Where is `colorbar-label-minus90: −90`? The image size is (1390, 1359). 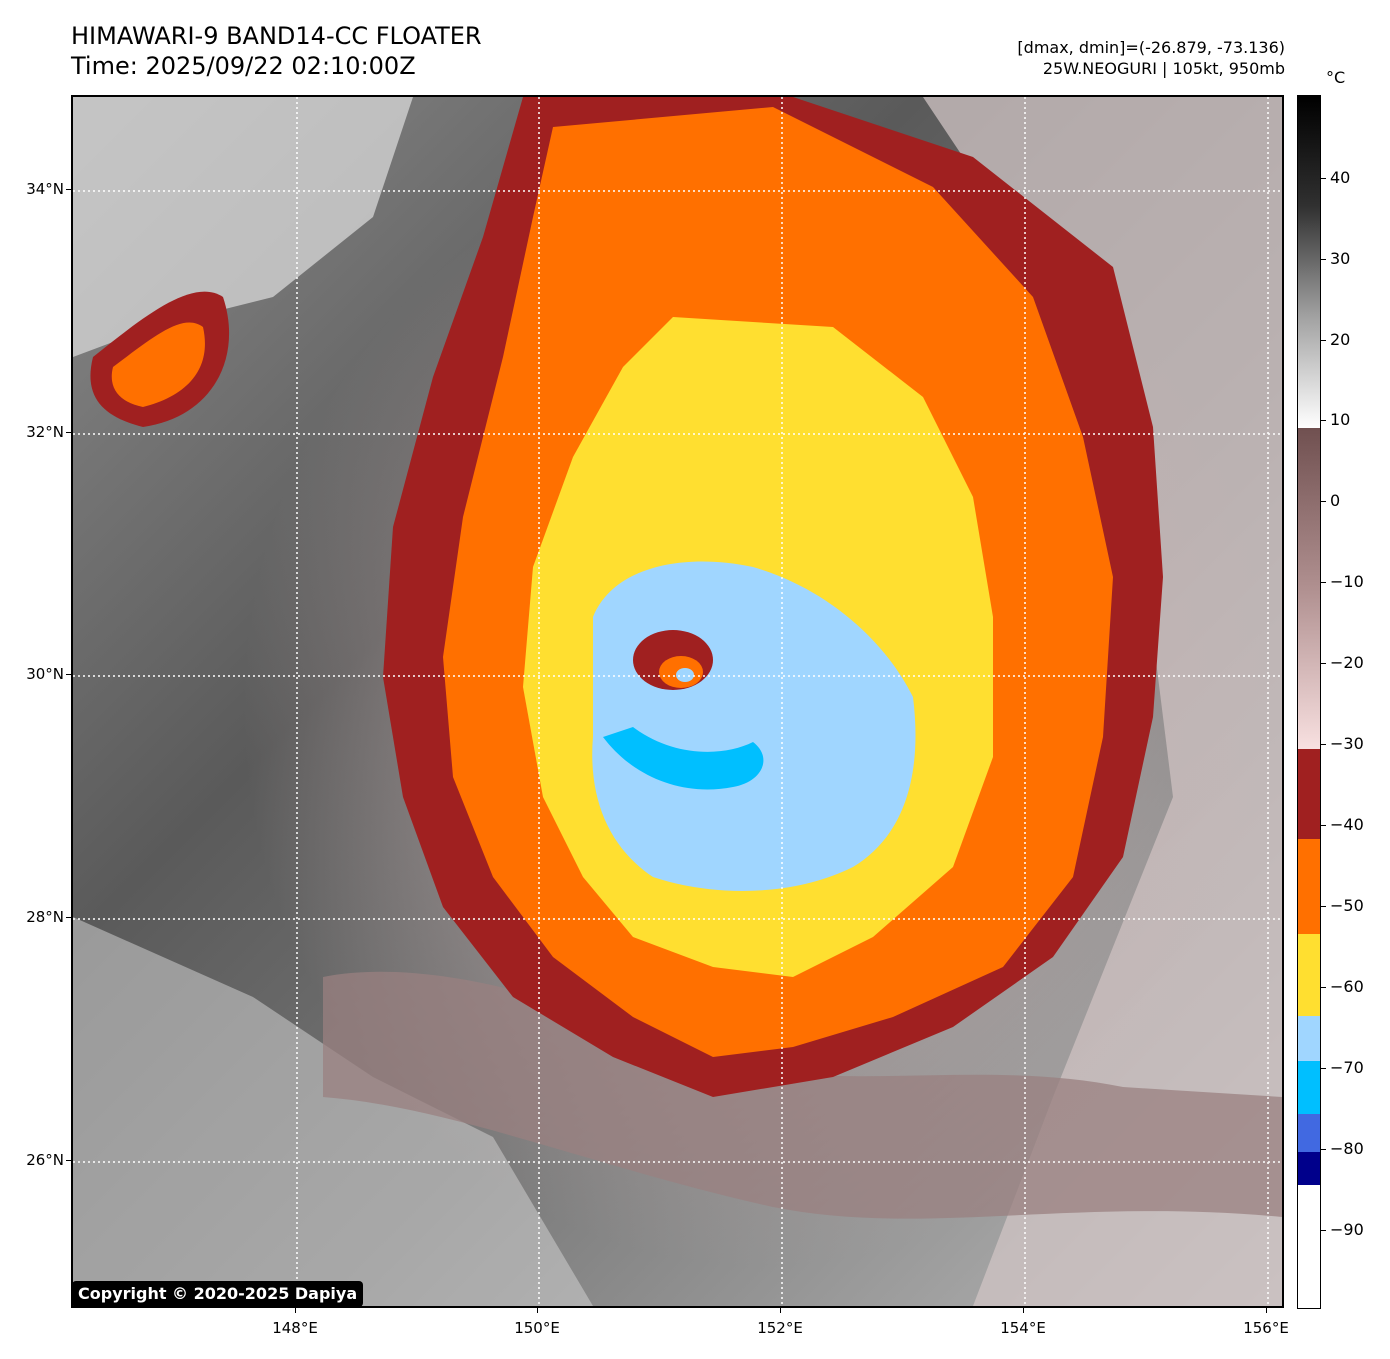
colorbar-label-minus90: −90 is located at coordinates (1347, 1229).